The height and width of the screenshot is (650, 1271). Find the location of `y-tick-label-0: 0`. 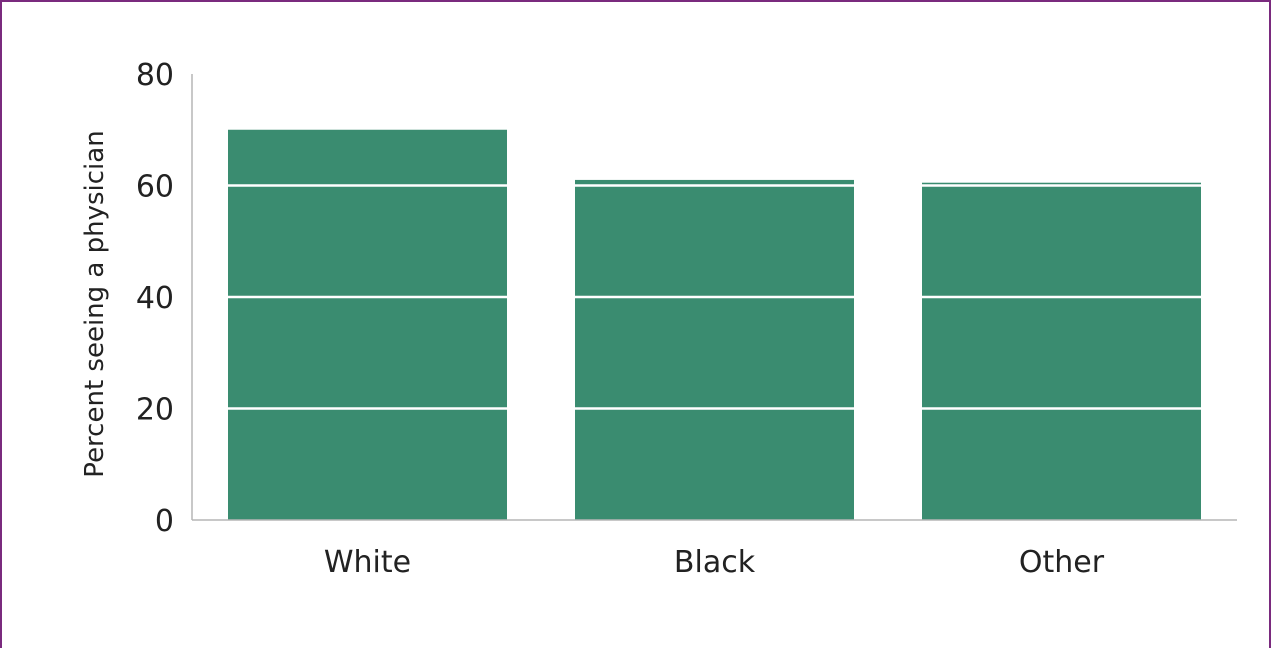

y-tick-label-0: 0 is located at coordinates (164, 521).